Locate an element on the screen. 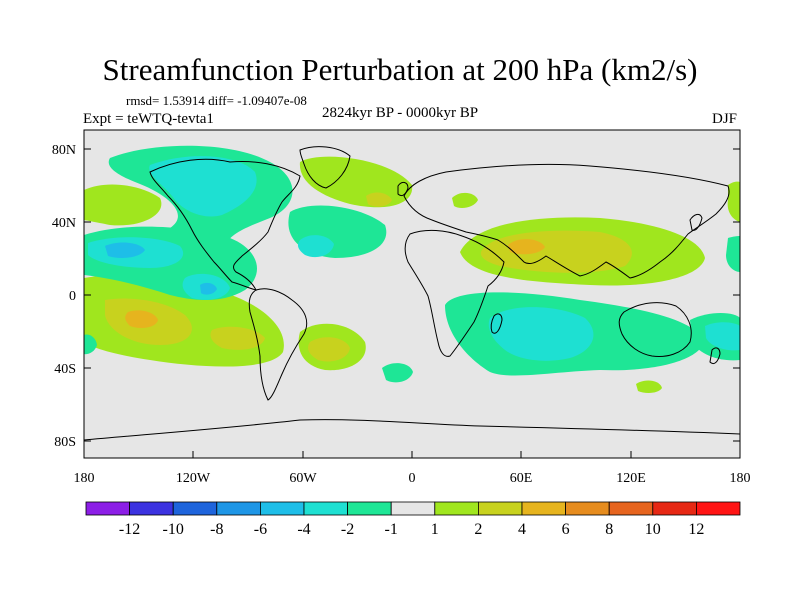 Image resolution: width=800 pixels, height=600 pixels. contour-region-neg4b is located at coordinates (541, 334).